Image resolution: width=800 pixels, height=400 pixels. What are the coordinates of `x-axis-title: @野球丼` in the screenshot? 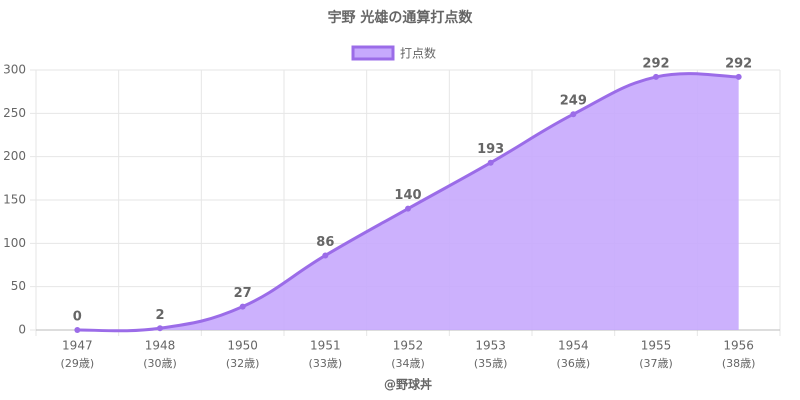 It's located at (408, 384).